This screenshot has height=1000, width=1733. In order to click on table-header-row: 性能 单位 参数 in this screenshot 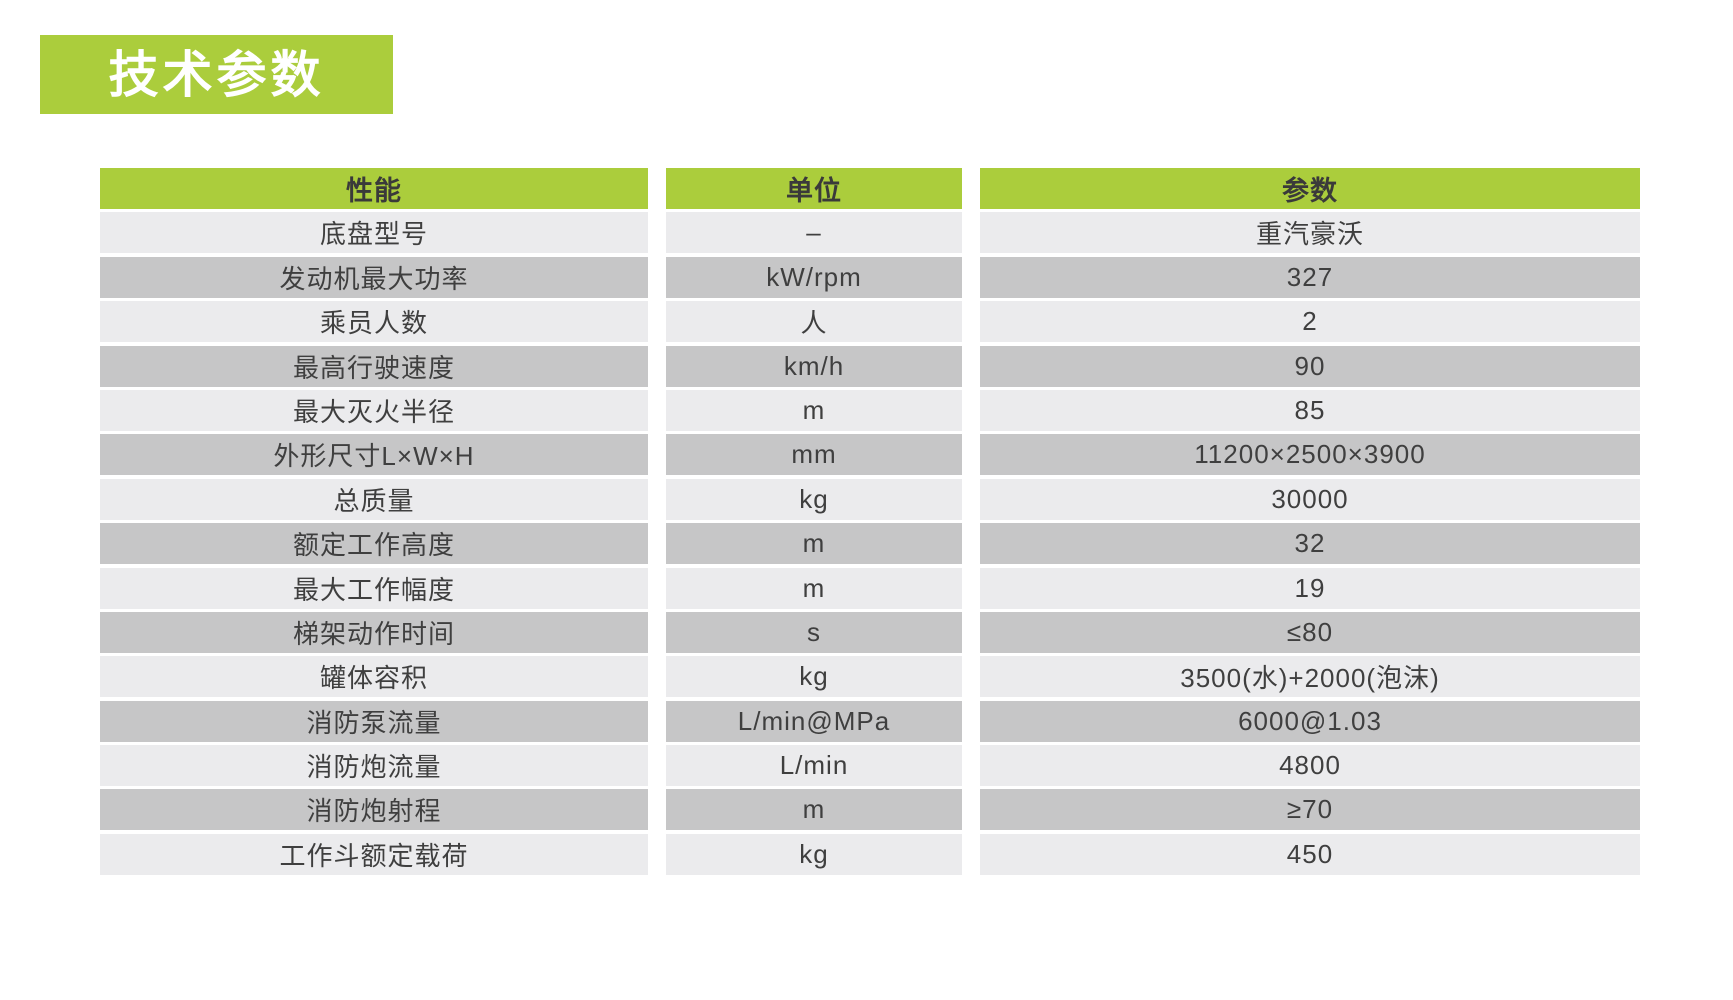, I will do `click(870, 188)`.